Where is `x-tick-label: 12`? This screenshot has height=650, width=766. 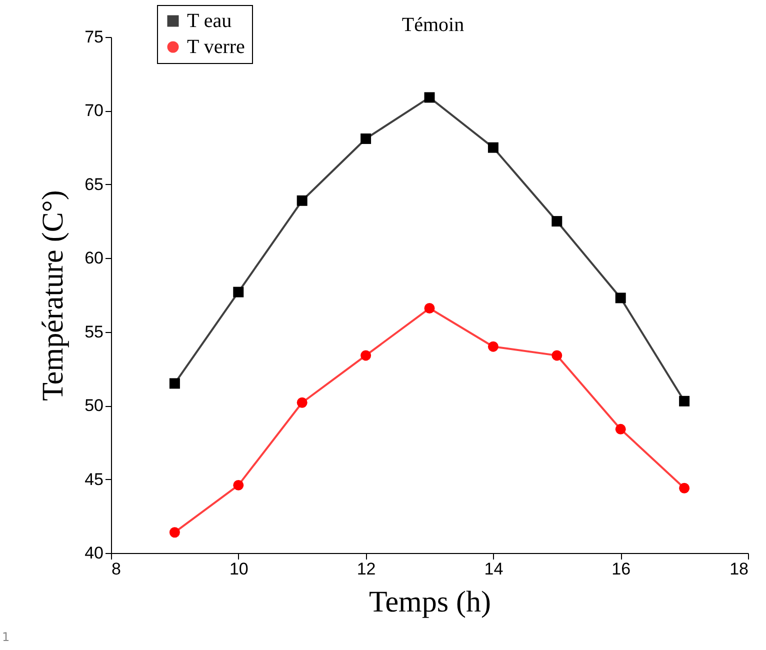
x-tick-label: 12 is located at coordinates (366, 569).